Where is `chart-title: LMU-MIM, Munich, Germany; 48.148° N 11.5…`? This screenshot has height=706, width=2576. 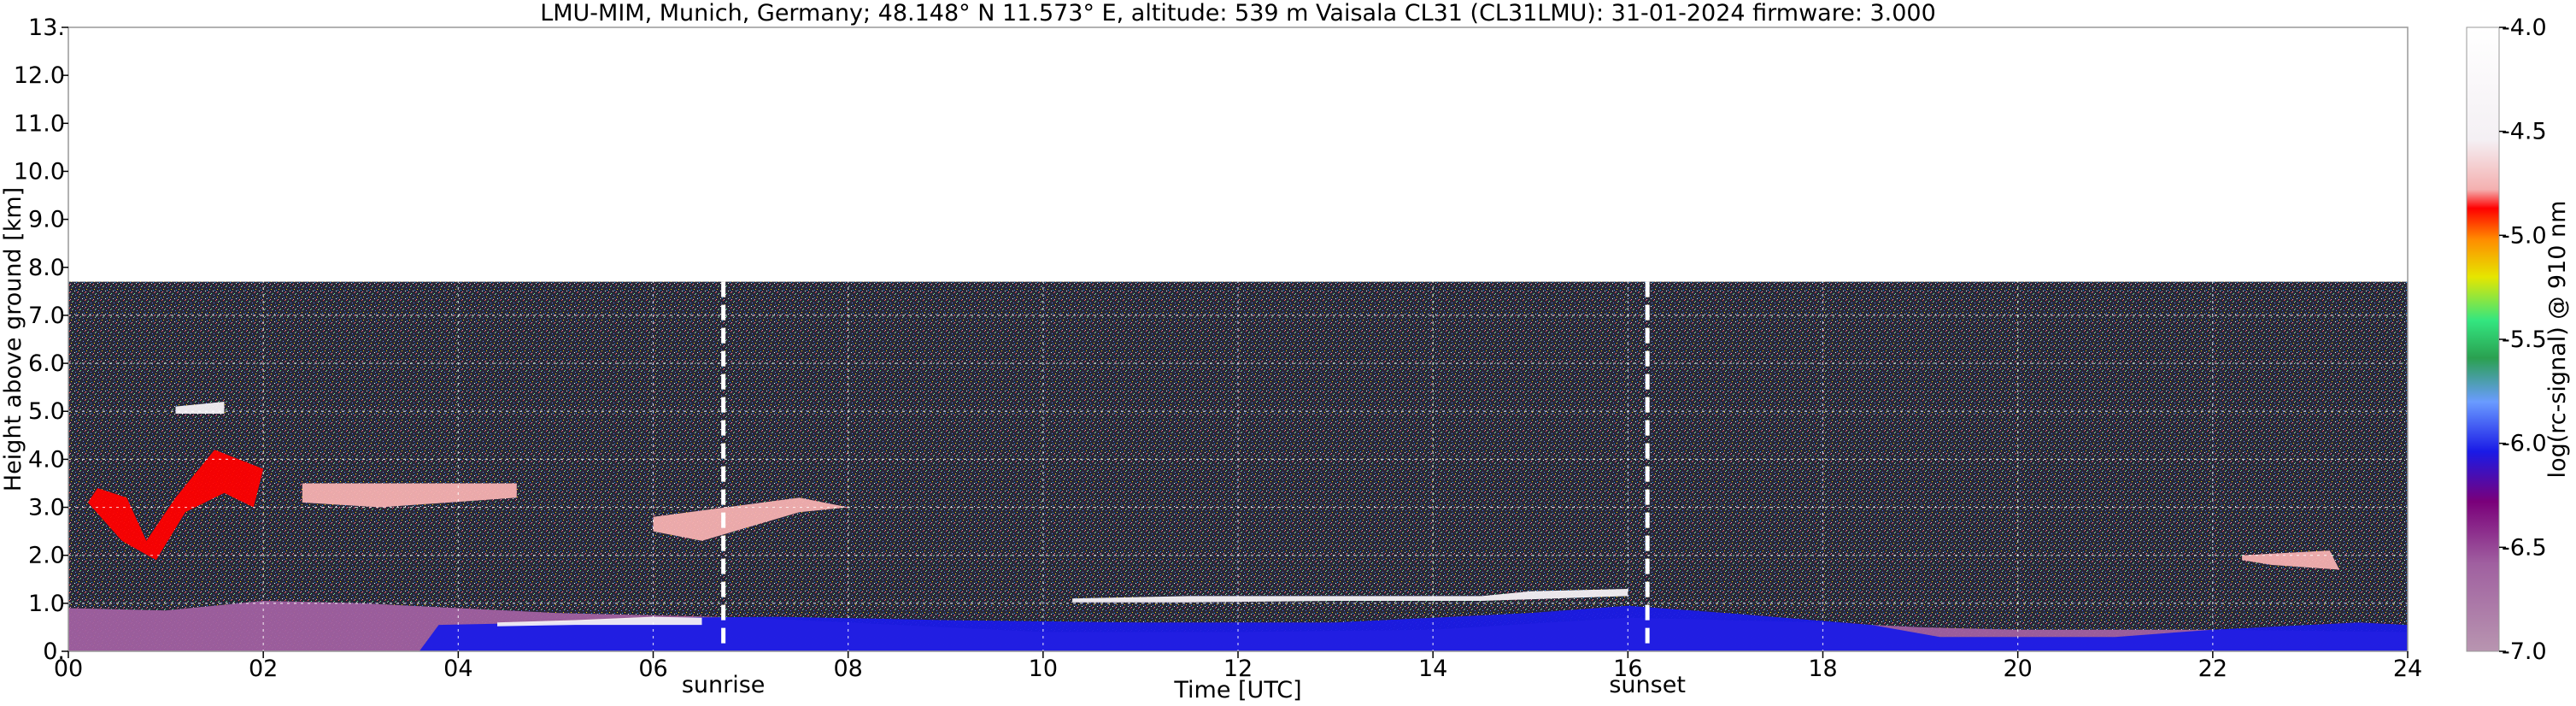 chart-title: LMU-MIM, Munich, Germany; 48.148° N 11.5… is located at coordinates (1238, 13).